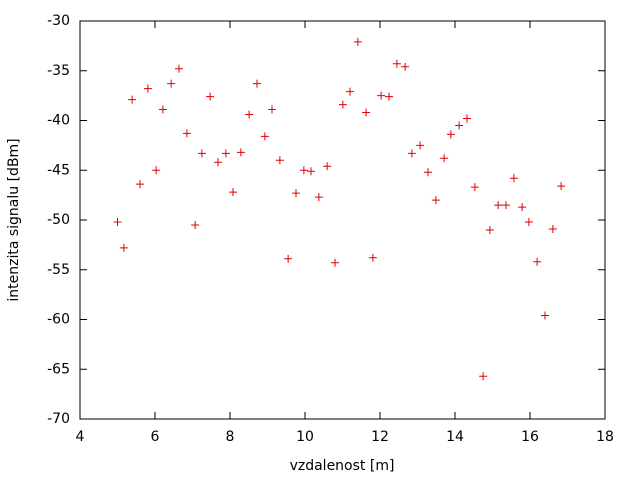 This screenshot has height=480, width=640. What do you see at coordinates (80, 437) in the screenshot?
I see `x-tick-label: 4` at bounding box center [80, 437].